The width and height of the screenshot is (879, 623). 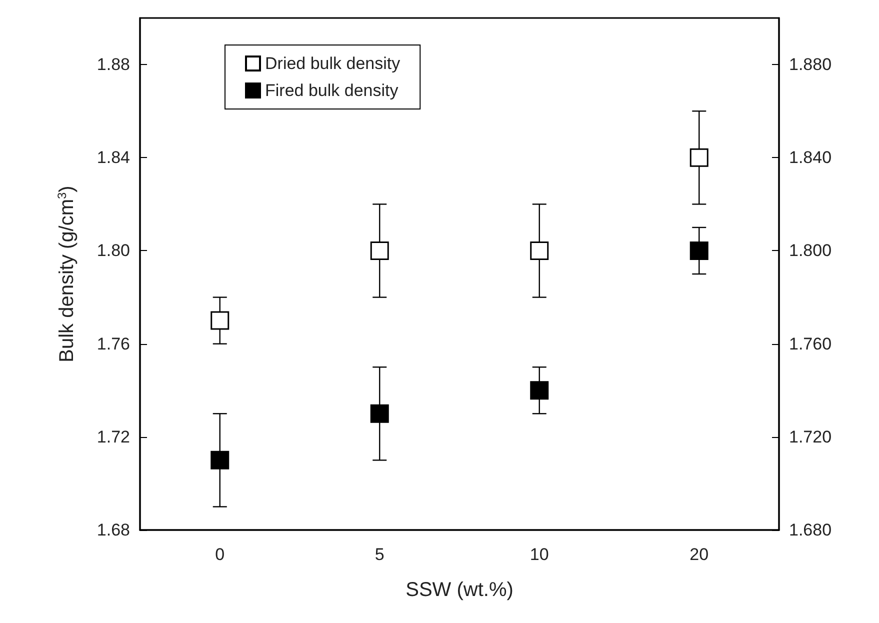 I want to click on x-tick-label: 20, so click(x=699, y=554).